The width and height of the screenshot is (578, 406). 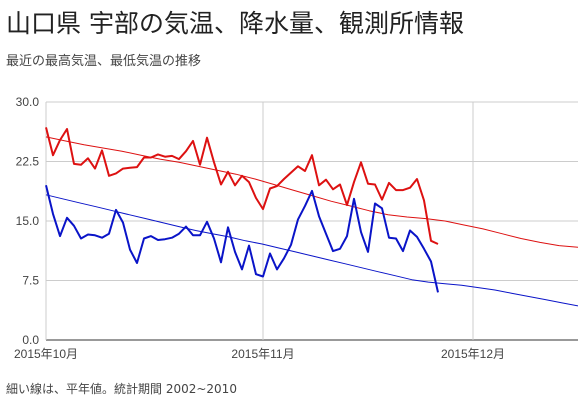 I want to click on y-tick-label: 15.0, so click(x=28, y=221).